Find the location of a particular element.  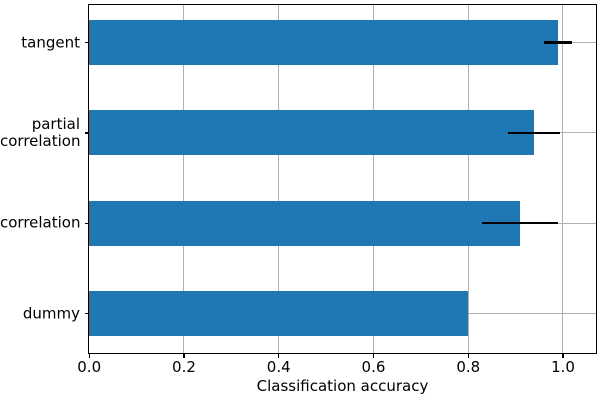

x-axis-title: Classification accuracy is located at coordinates (342, 386).